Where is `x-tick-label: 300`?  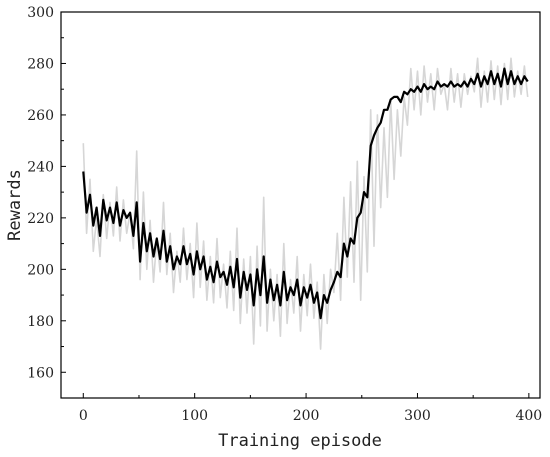
x-tick-label: 300 is located at coordinates (417, 416).